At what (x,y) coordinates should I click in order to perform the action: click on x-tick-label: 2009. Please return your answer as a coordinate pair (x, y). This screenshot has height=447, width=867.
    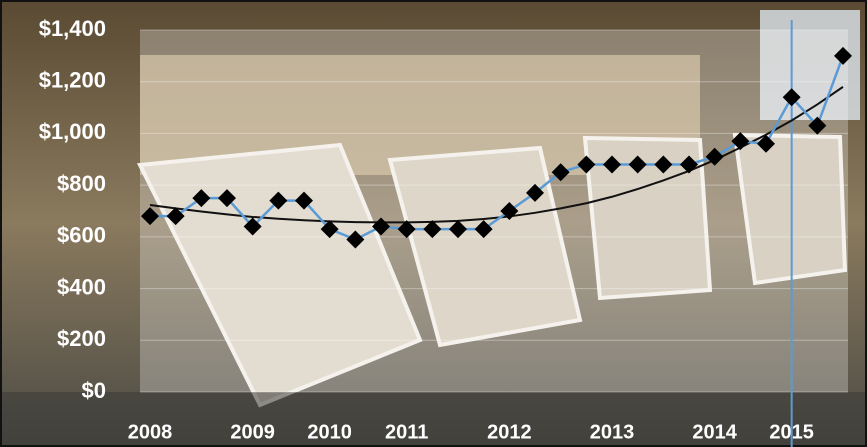
    Looking at the image, I should click on (252, 432).